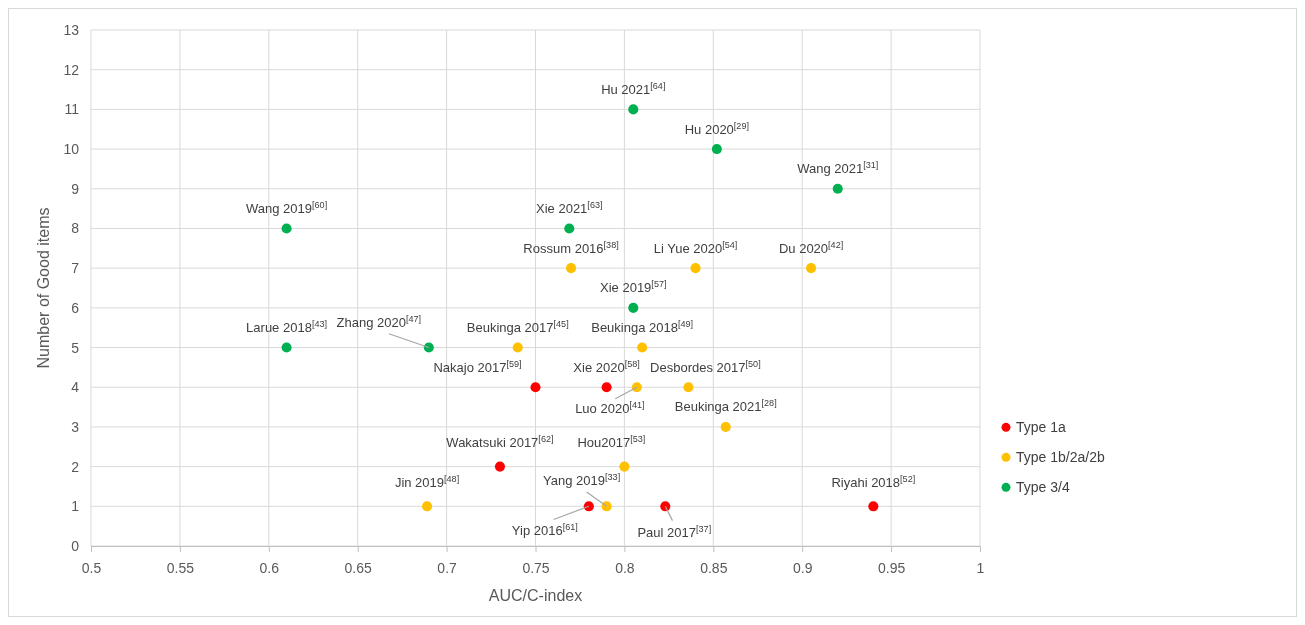 This screenshot has width=1305, height=625. What do you see at coordinates (75, 188) in the screenshot?
I see `y-tick-label: 9` at bounding box center [75, 188].